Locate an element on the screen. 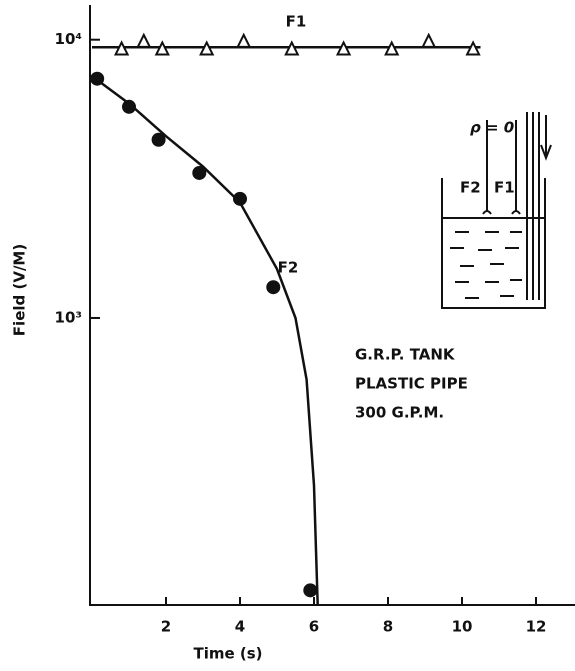 Image resolution: width=575 pixels, height=671 pixels. x-tick-label: 12 is located at coordinates (536, 627).